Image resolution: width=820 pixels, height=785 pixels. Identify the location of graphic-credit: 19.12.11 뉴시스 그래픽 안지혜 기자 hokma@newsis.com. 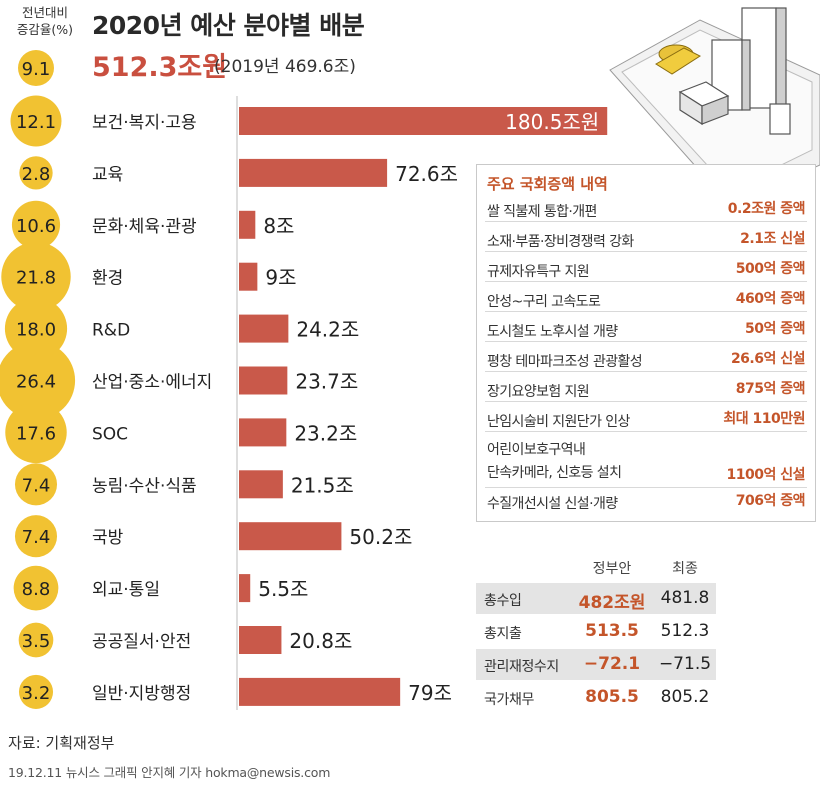
(169, 772).